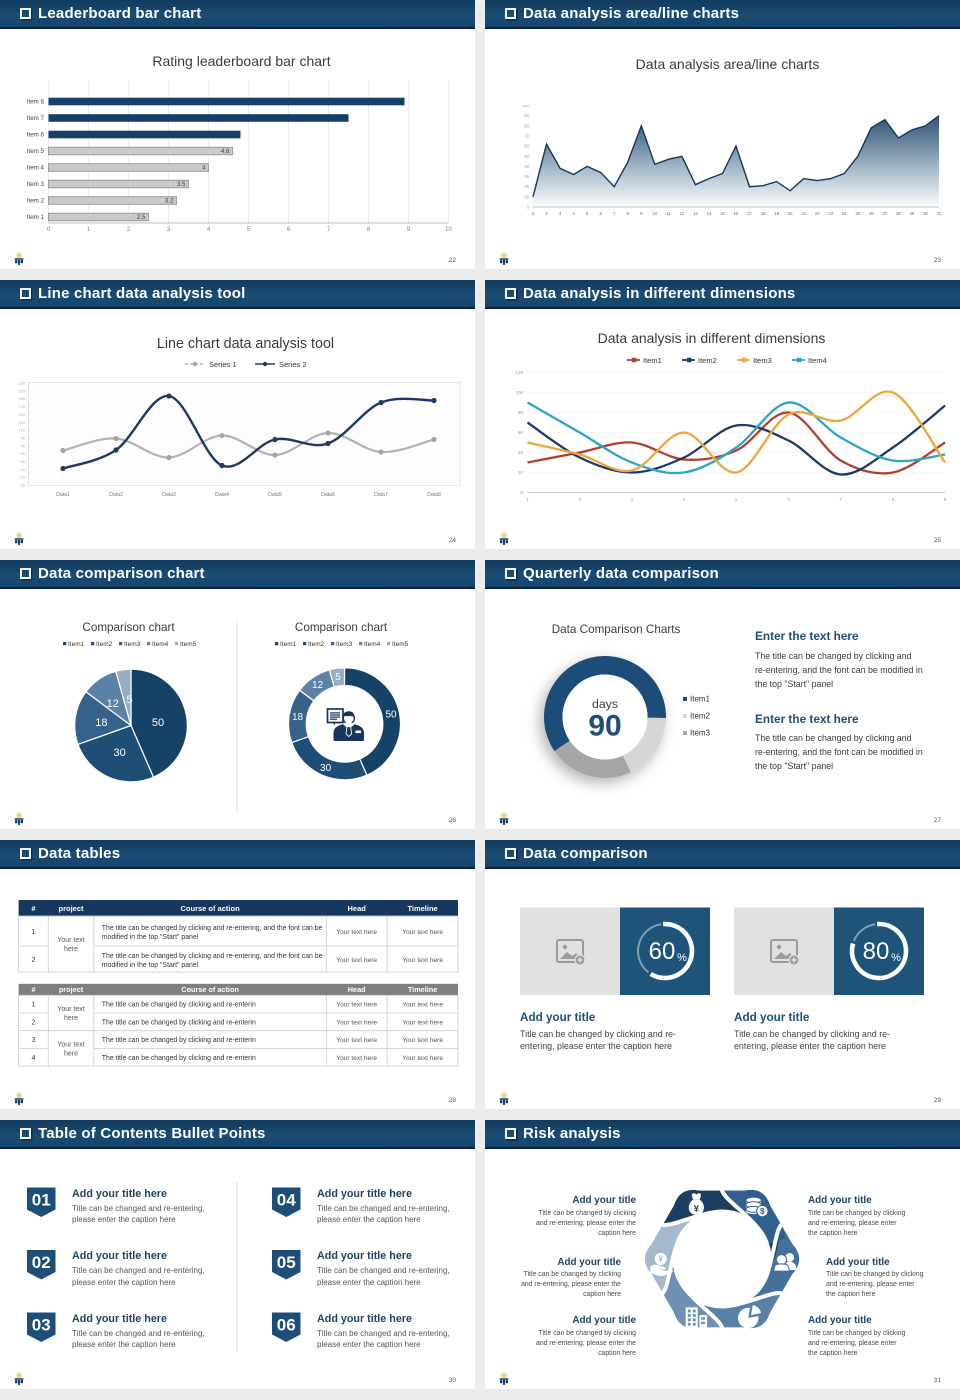 This screenshot has width=960, height=1400. What do you see at coordinates (41, 1262) in the screenshot?
I see `svg-text: 02` at bounding box center [41, 1262].